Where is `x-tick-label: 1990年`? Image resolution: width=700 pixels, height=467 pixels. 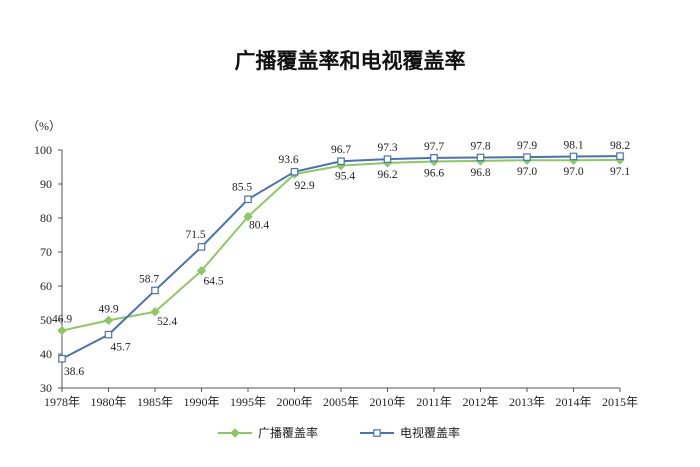
x-tick-label: 1990年 is located at coordinates (201, 402).